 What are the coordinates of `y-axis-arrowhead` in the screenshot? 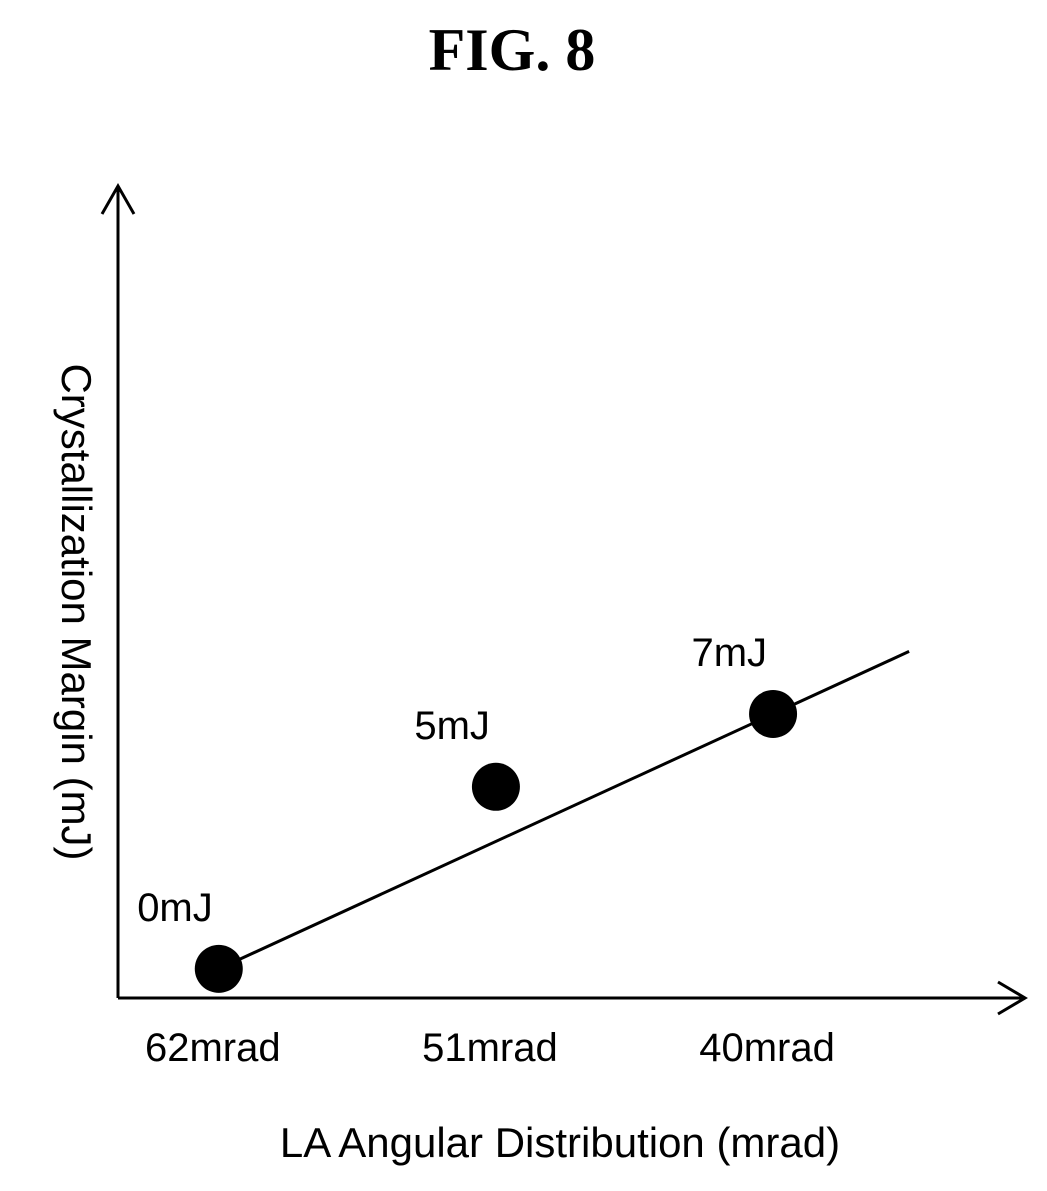 It's located at (118, 198).